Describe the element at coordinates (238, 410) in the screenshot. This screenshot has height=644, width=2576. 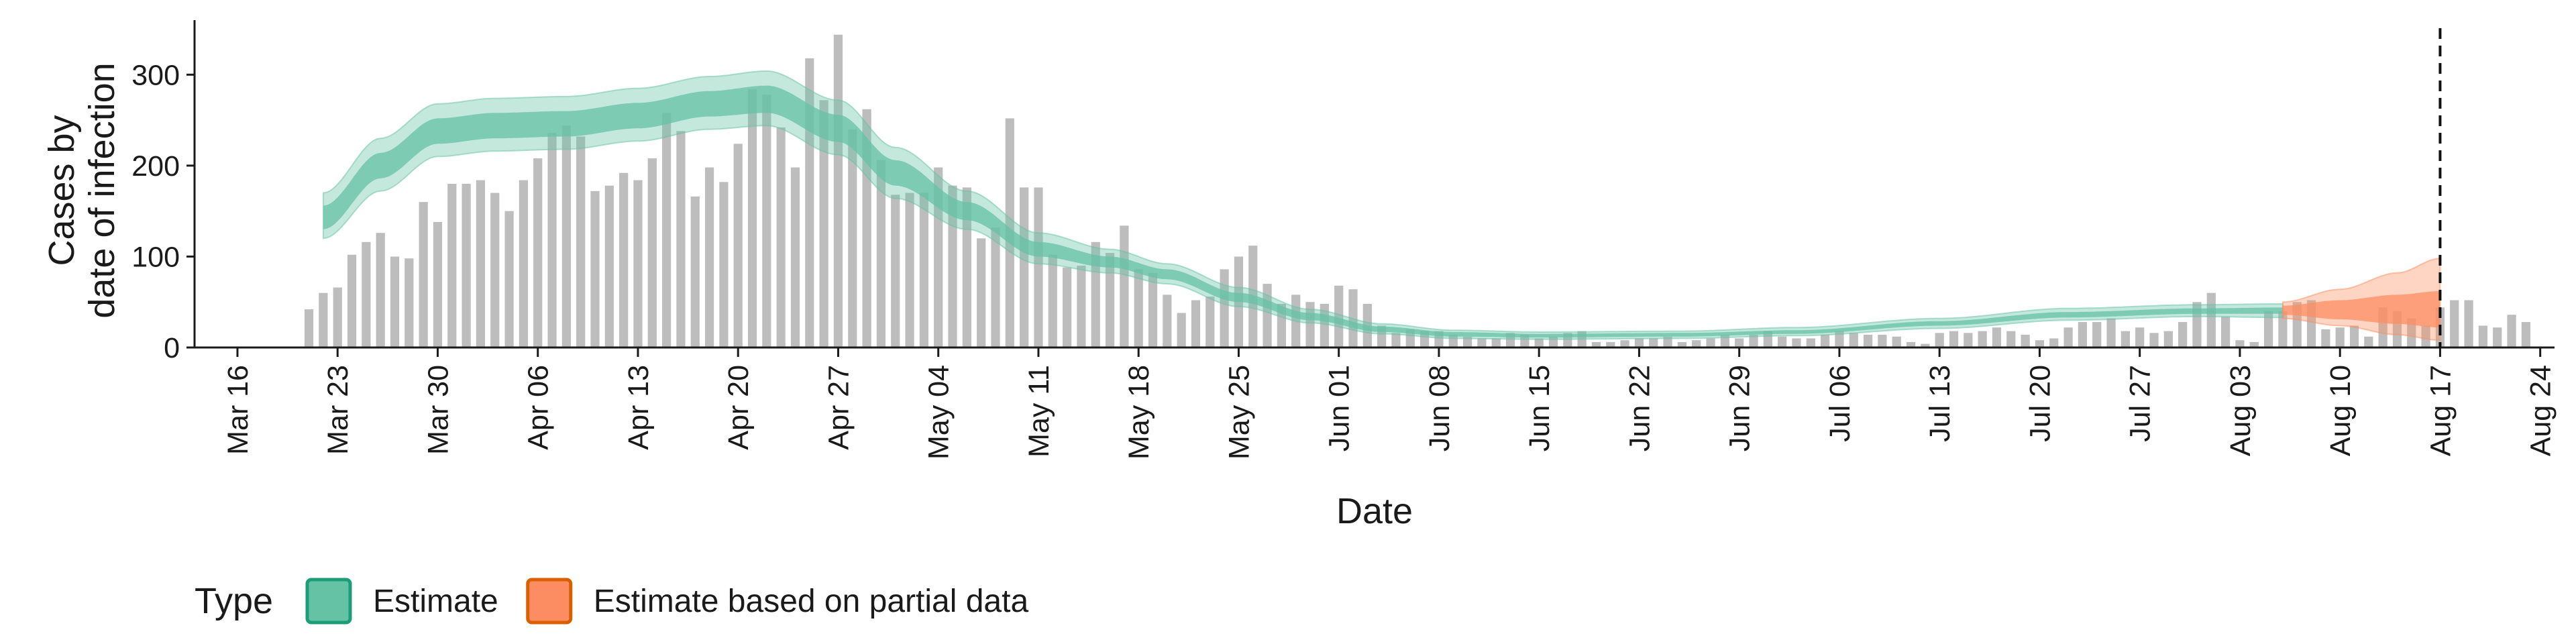
I see `x-tick-label: Mar 16` at that location.